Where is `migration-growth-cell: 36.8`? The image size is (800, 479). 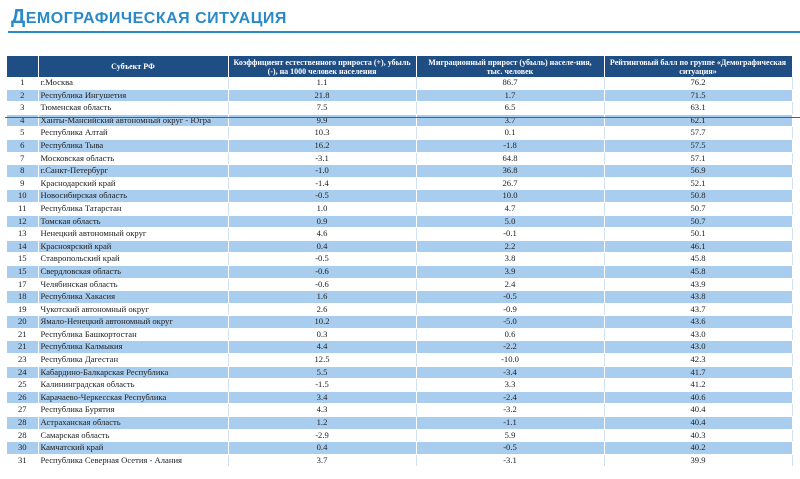 migration-growth-cell: 36.8 is located at coordinates (510, 171).